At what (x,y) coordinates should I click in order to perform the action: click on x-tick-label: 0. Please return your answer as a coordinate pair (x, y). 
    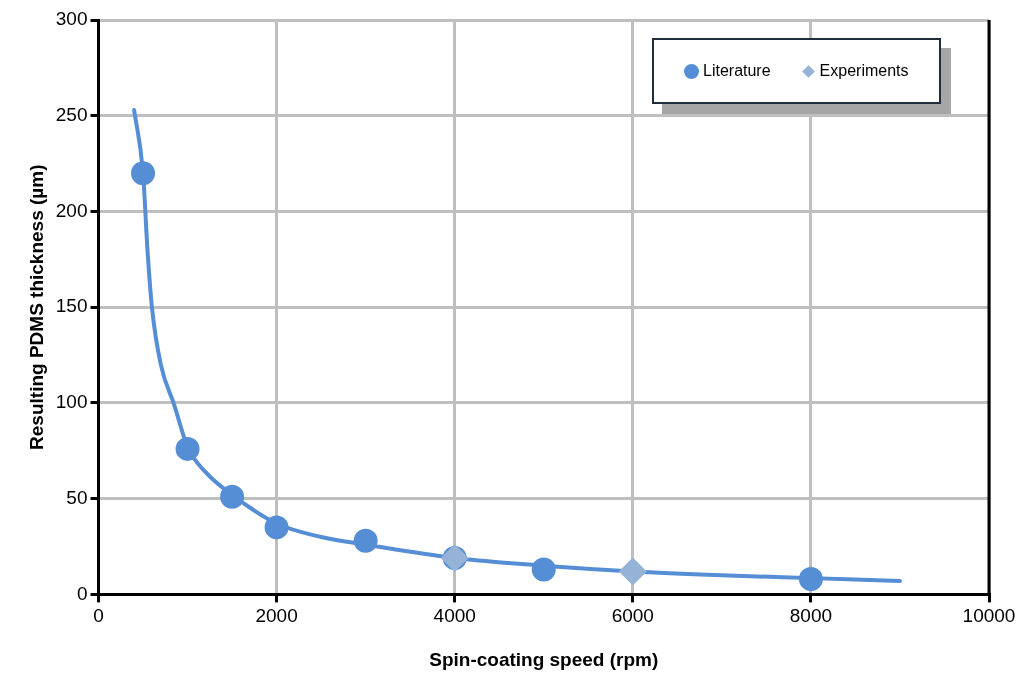
    Looking at the image, I should click on (98, 616).